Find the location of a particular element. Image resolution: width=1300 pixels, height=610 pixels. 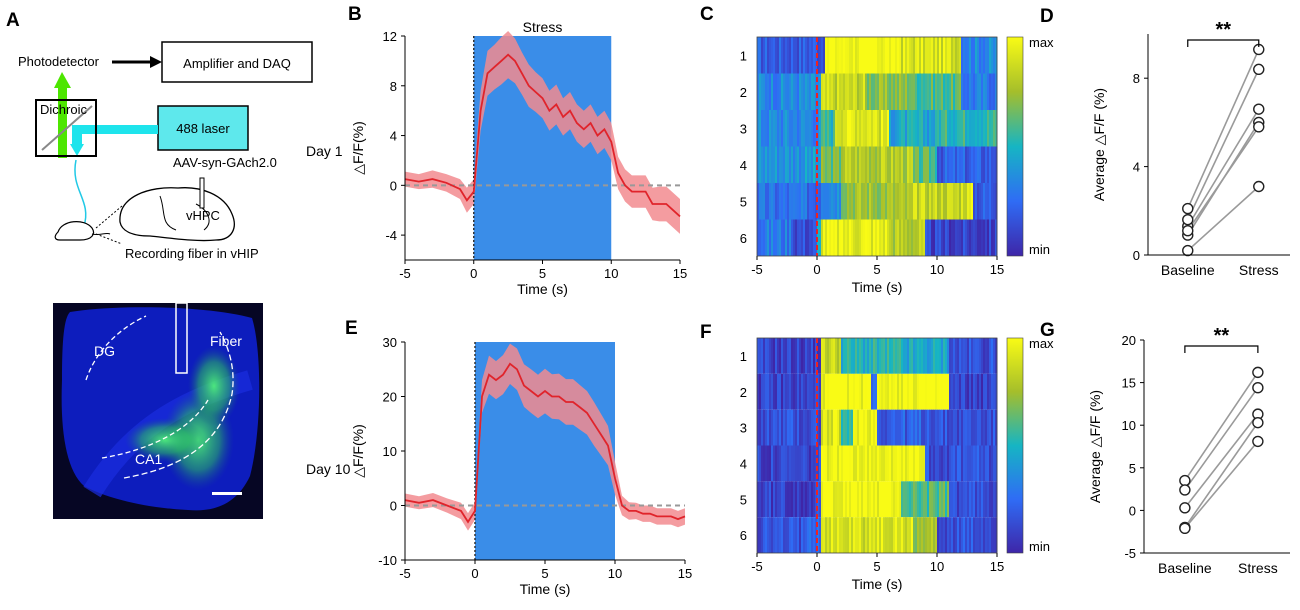

stress-point is located at coordinates (1259, 127).